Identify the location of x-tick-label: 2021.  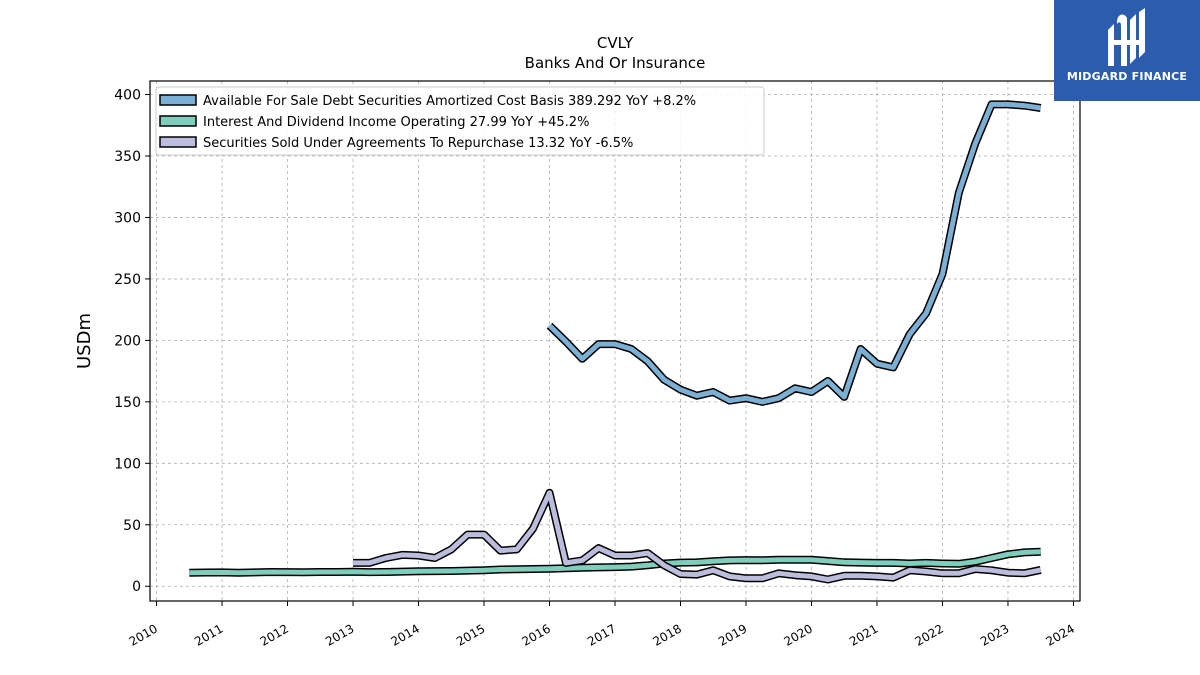
(863, 634).